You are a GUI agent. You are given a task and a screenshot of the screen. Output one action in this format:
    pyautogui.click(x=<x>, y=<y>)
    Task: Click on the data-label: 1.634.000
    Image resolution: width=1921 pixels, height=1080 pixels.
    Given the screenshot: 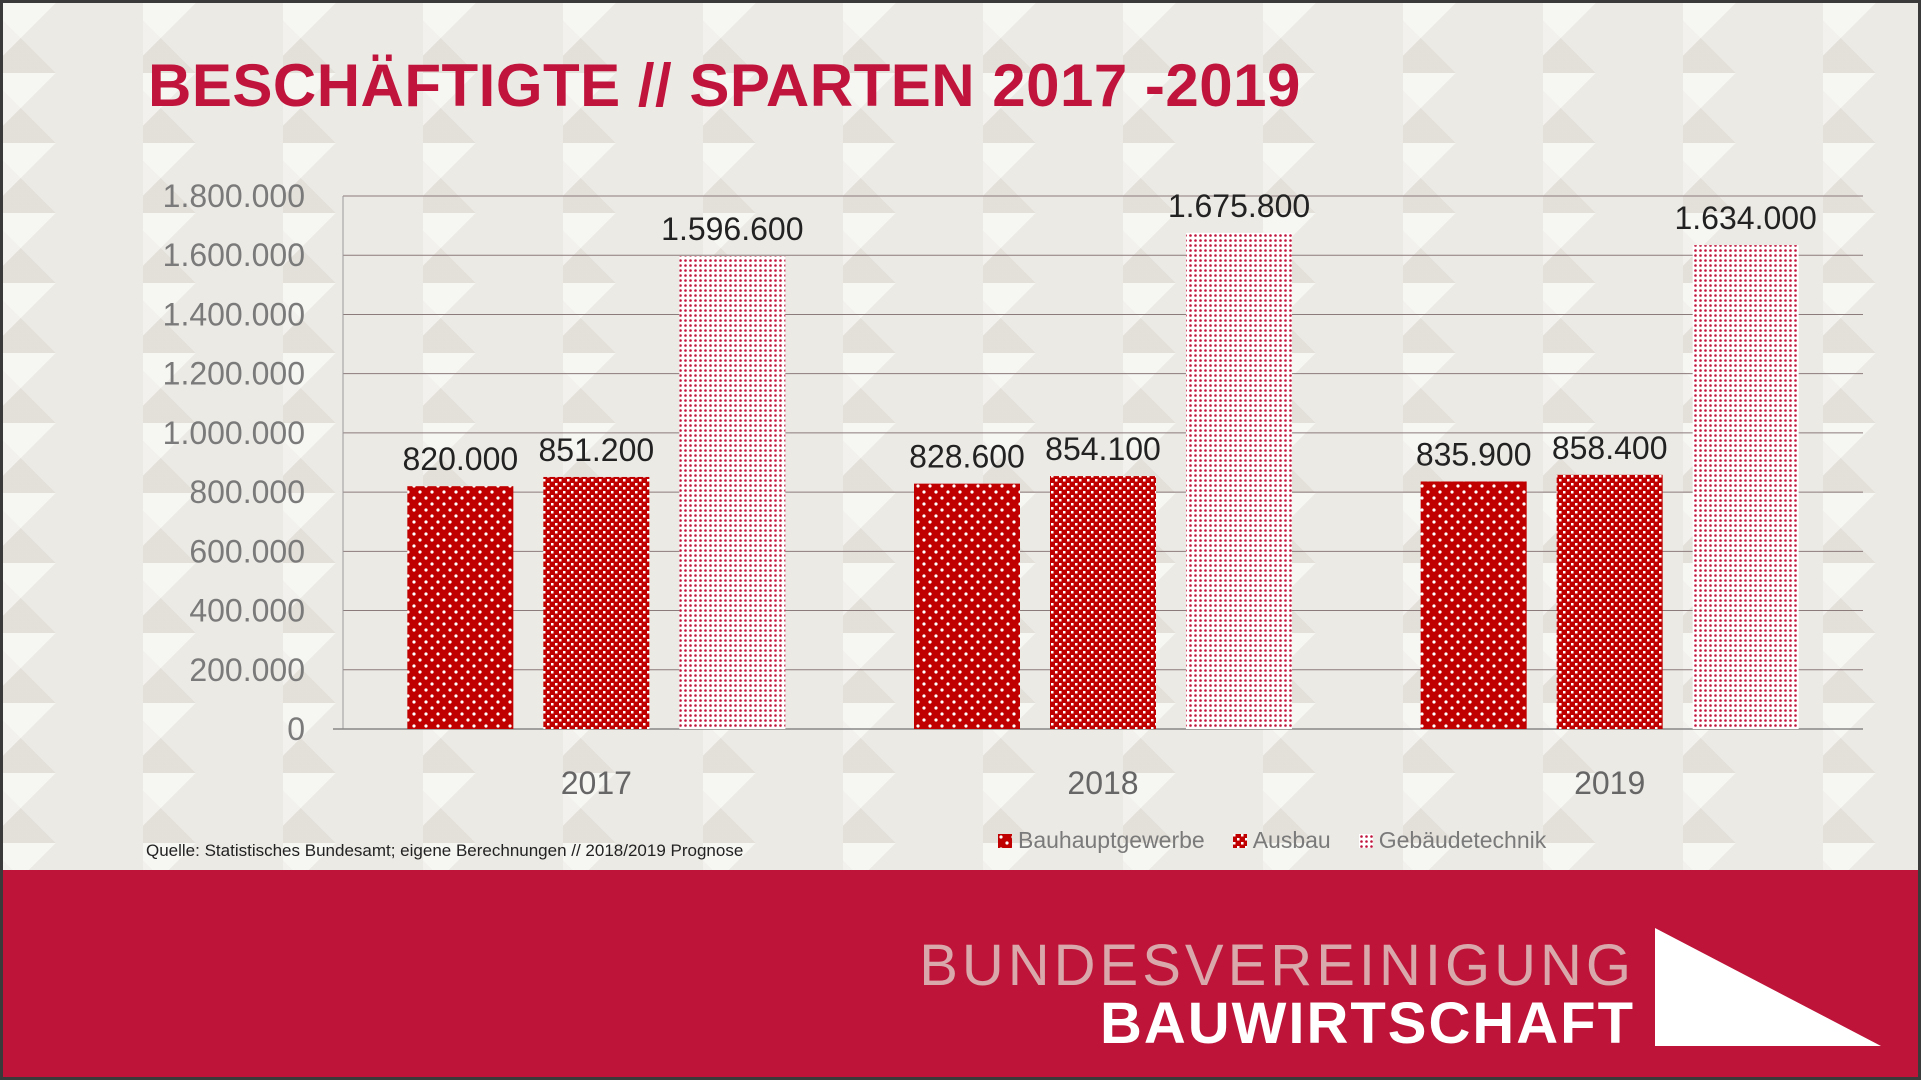 What is the action you would take?
    pyautogui.click(x=1745, y=218)
    